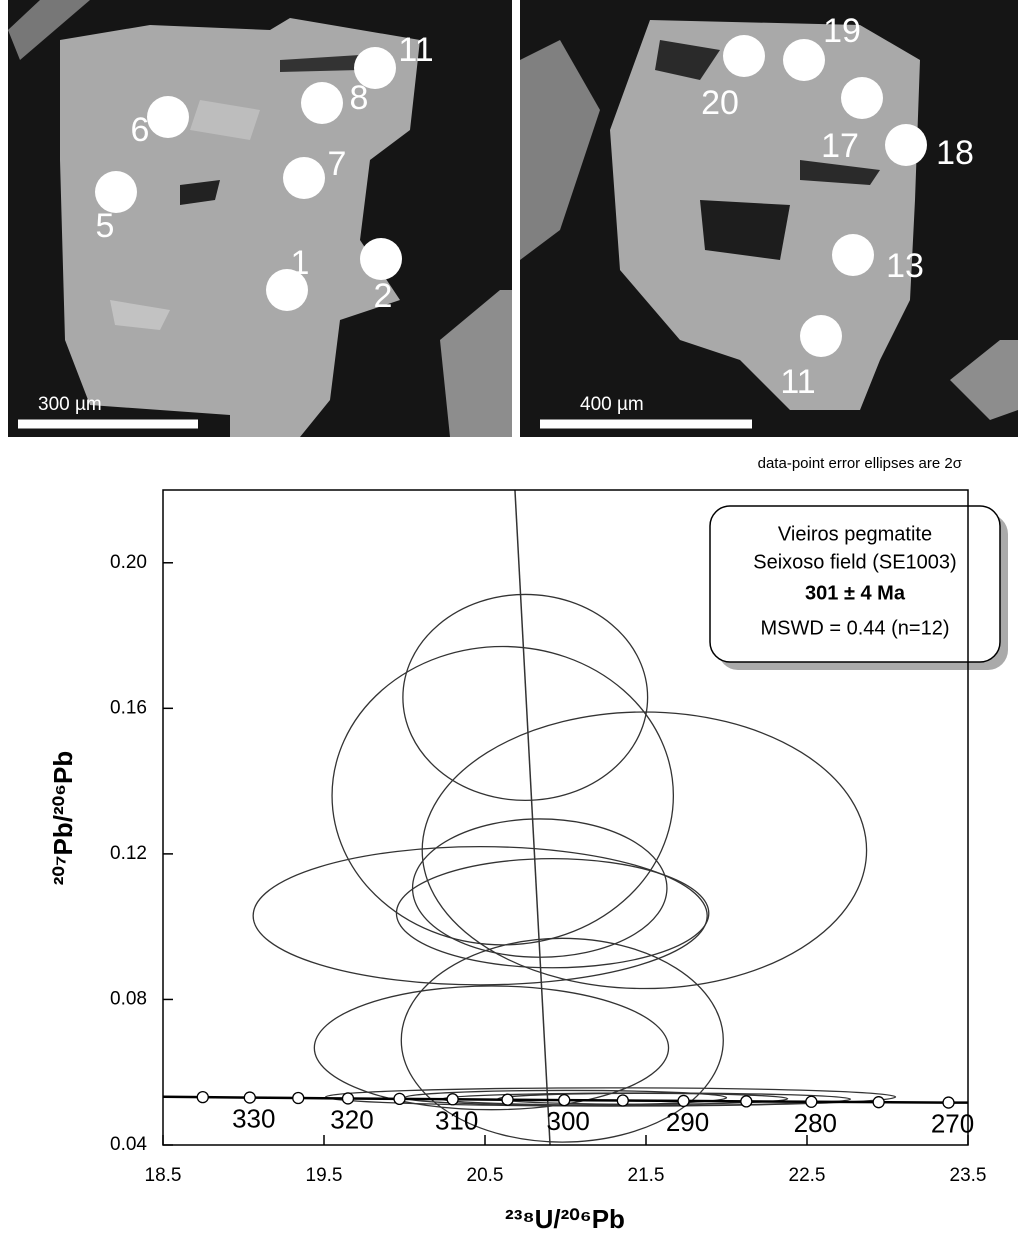 Image resolution: width=1018 pixels, height=1245 pixels. I want to click on y-tick-label: 0.20, so click(128, 562).